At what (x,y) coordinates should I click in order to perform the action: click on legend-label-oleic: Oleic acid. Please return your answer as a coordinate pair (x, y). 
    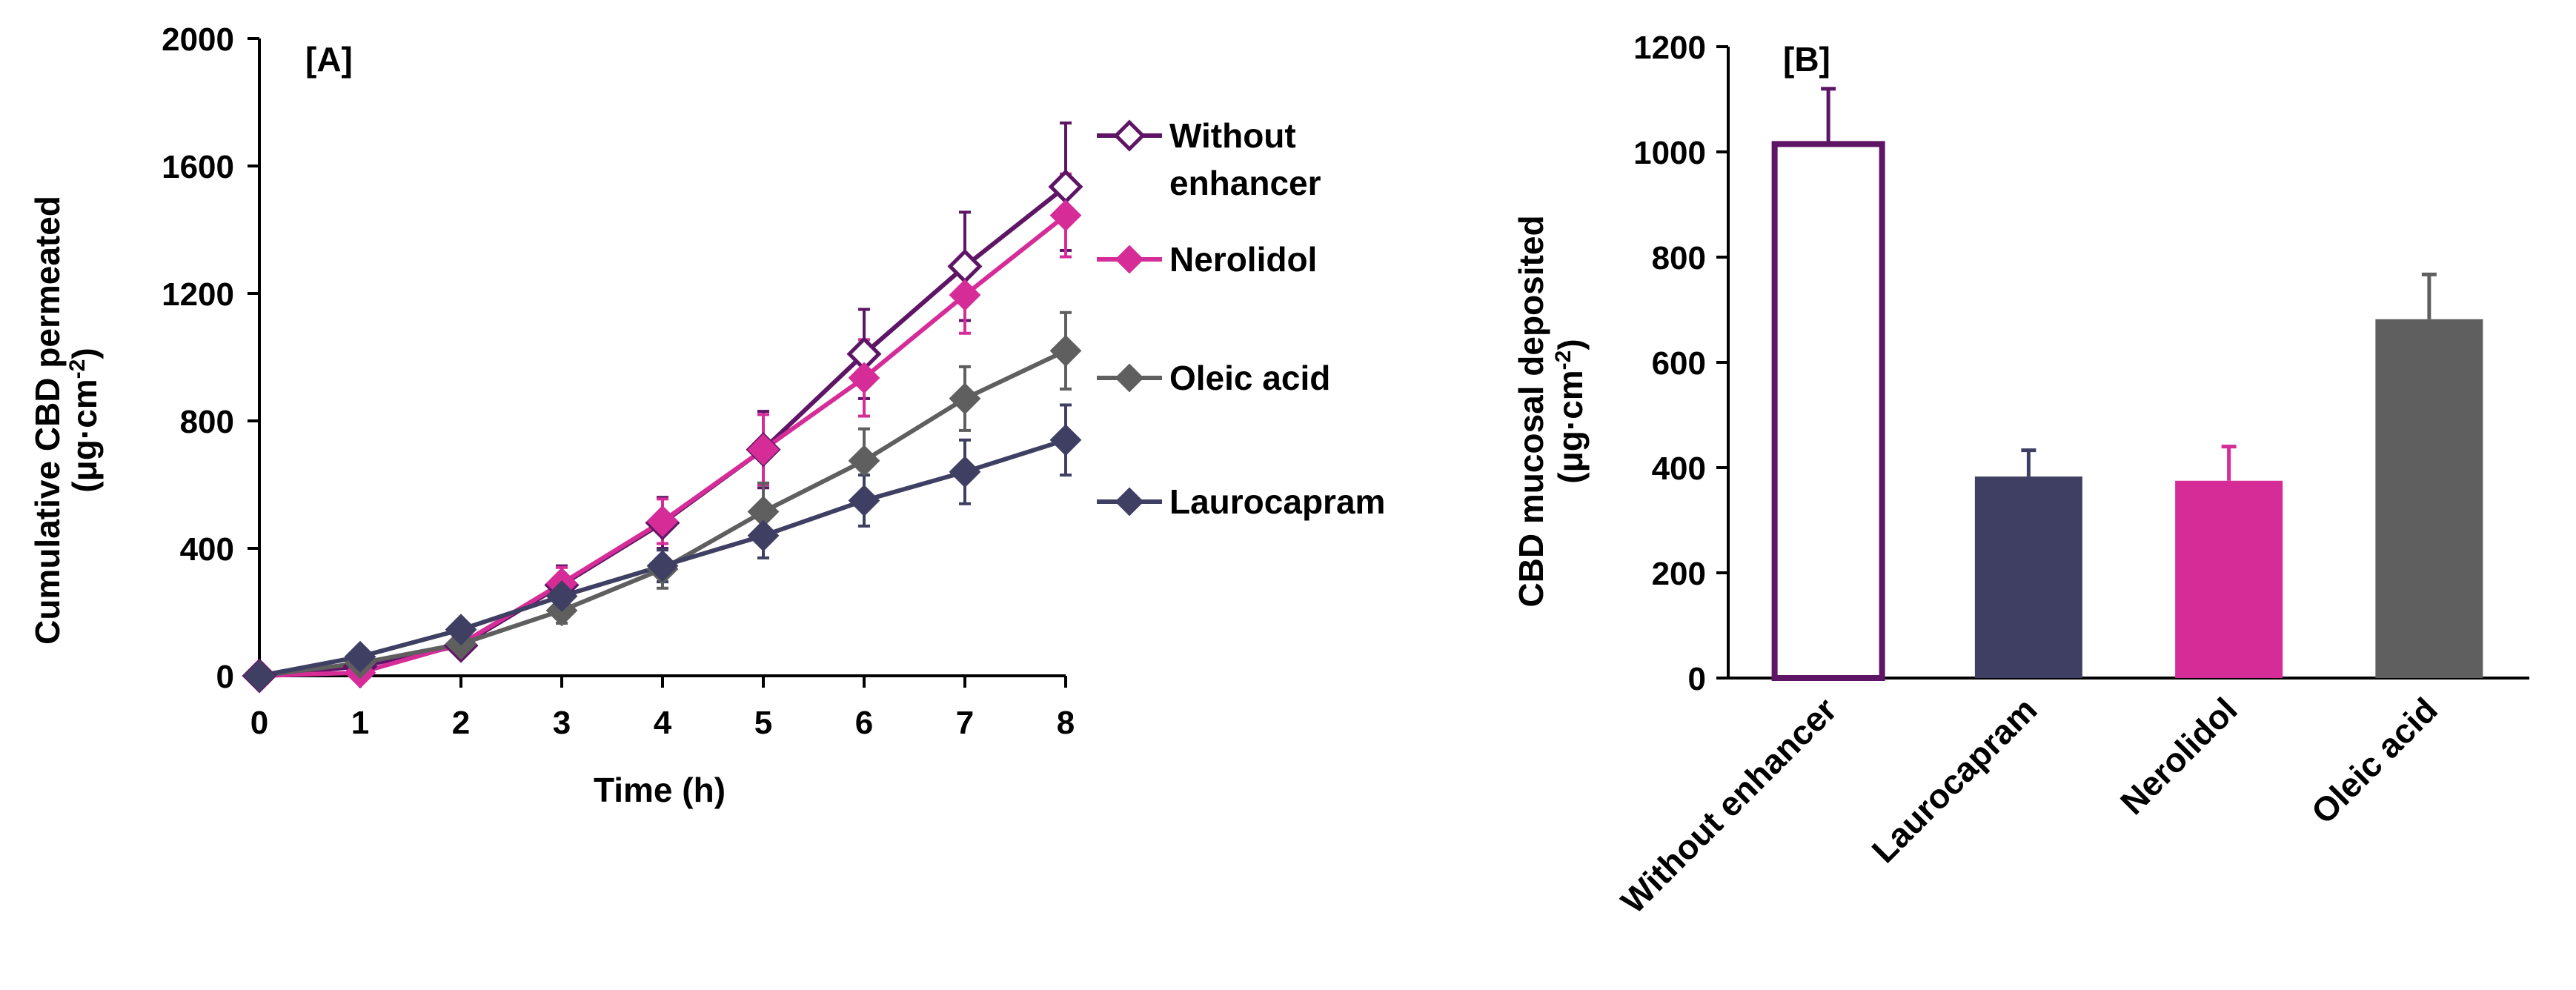
    Looking at the image, I should click on (1249, 378).